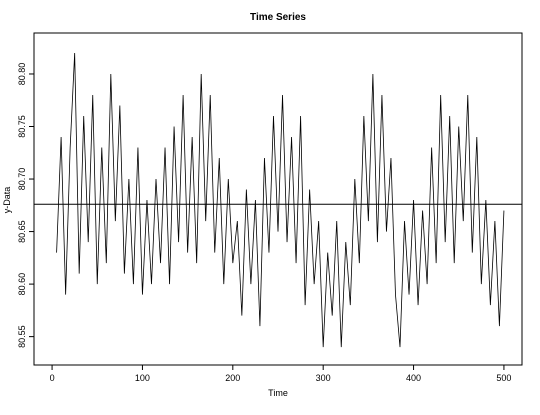 Image resolution: width=540 pixels, height=415 pixels. I want to click on x-tick-label: 300, so click(323, 378).